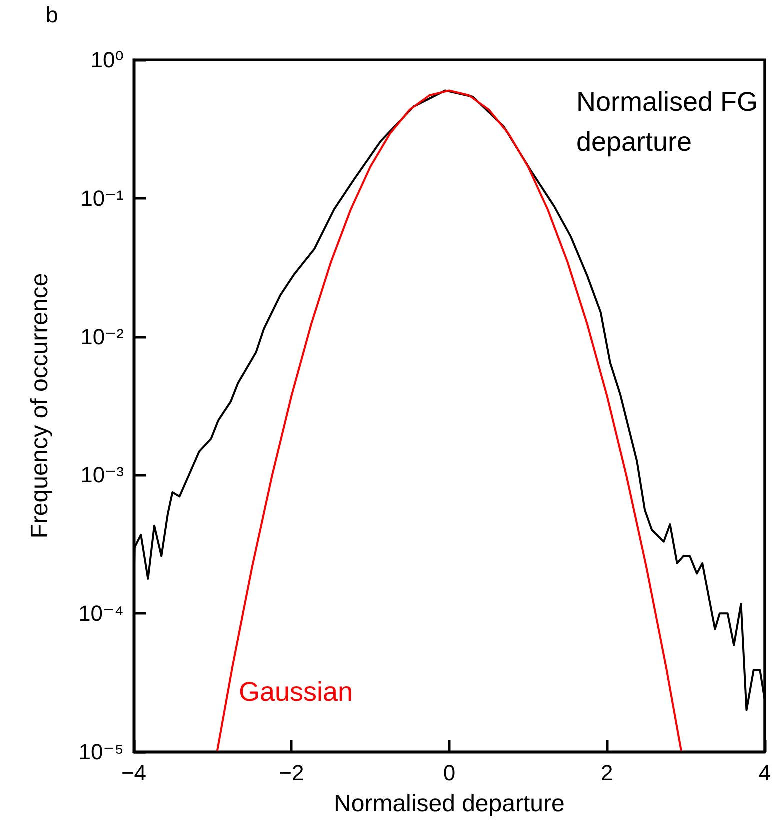  Describe the element at coordinates (765, 773) in the screenshot. I see `x-tick-label: 4` at that location.